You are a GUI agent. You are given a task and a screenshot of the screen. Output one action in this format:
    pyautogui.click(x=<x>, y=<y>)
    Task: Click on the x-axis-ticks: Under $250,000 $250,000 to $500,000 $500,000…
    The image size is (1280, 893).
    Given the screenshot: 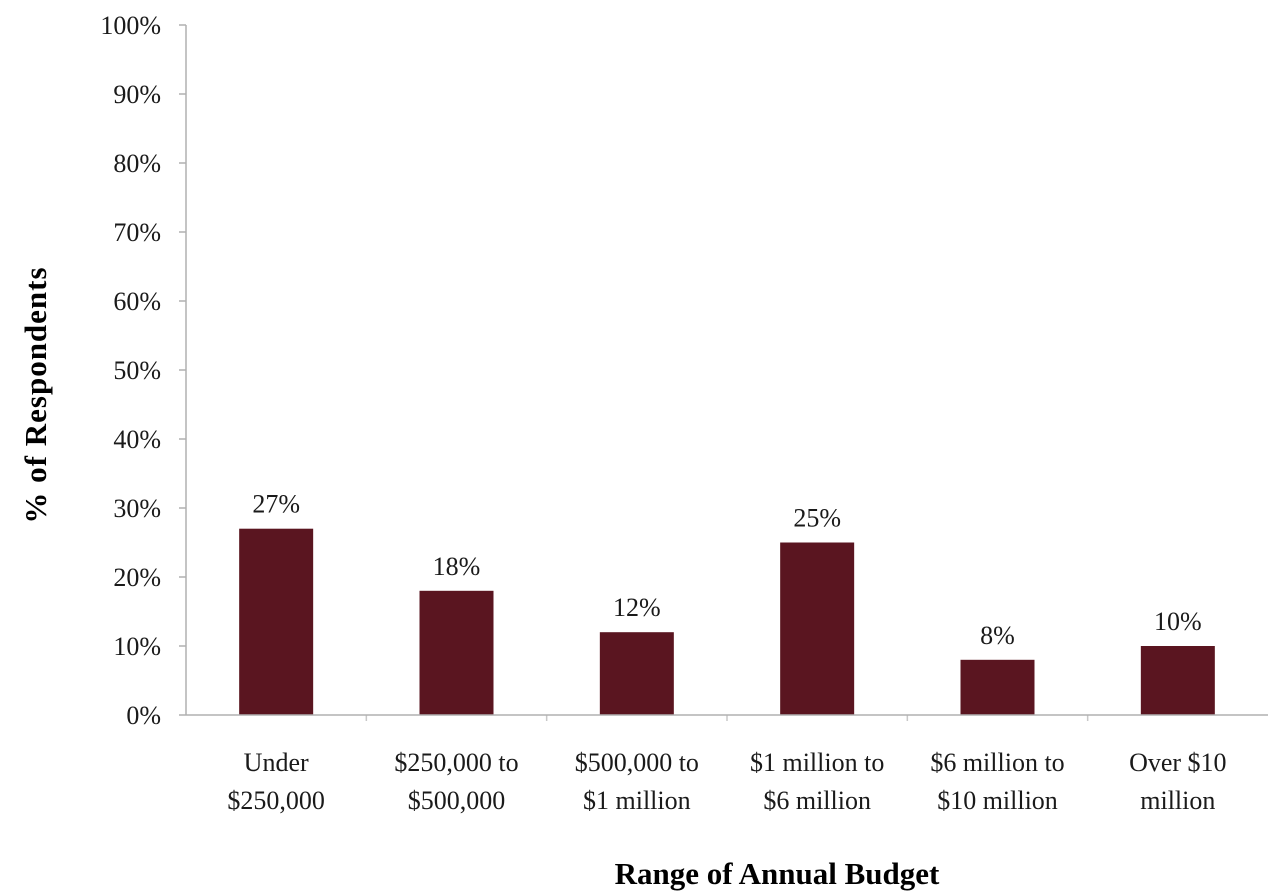 What is the action you would take?
    pyautogui.click(x=727, y=765)
    